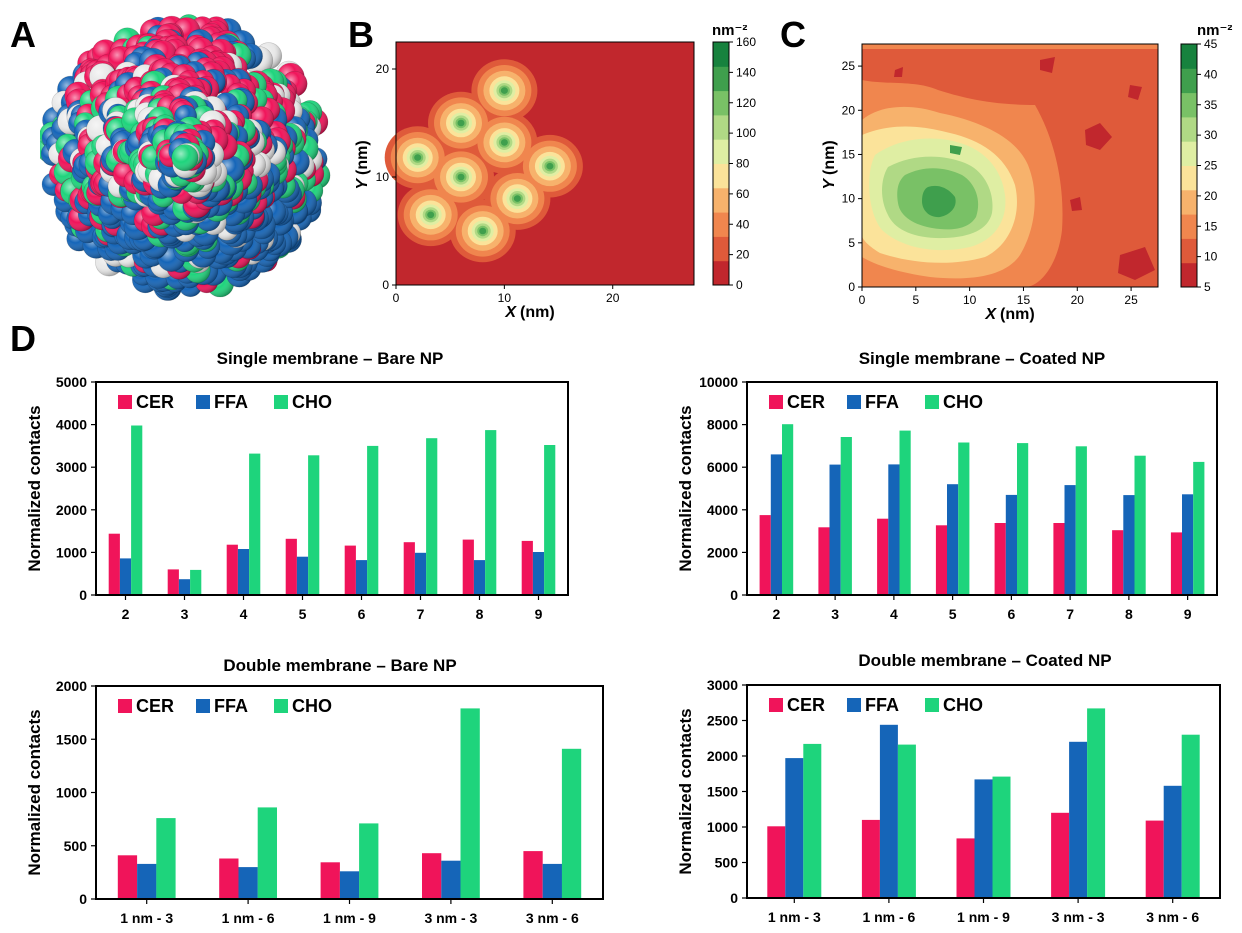 This screenshot has height=933, width=1242. I want to click on x-tick-label: 4, so click(894, 614).